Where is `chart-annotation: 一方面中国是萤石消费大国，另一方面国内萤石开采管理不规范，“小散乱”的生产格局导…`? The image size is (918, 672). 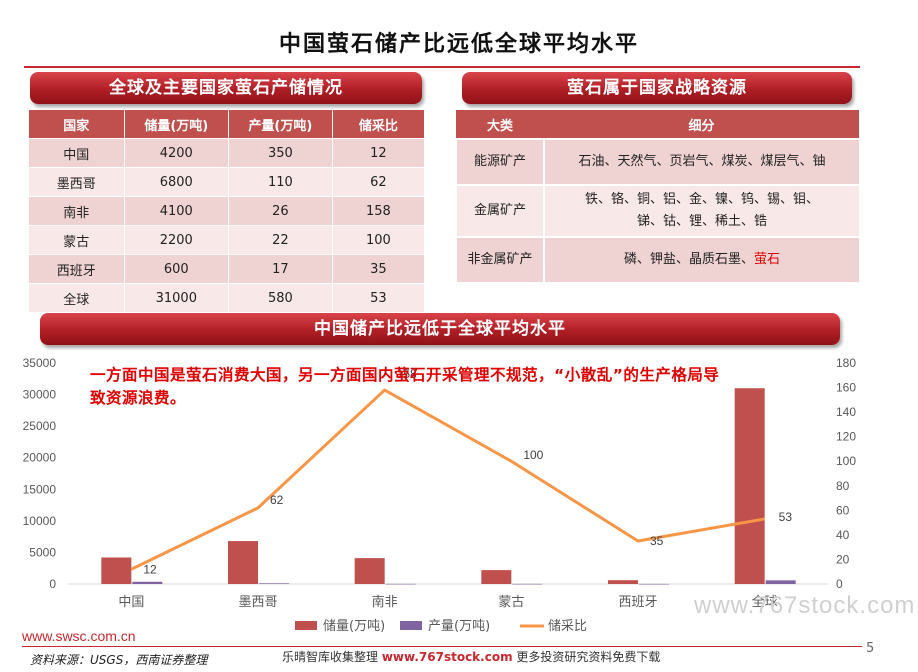
chart-annotation: 一方面中国是萤石消费大国，另一方面国内萤石开采管理不规范，“小散乱”的生产格局导… is located at coordinates (405, 386).